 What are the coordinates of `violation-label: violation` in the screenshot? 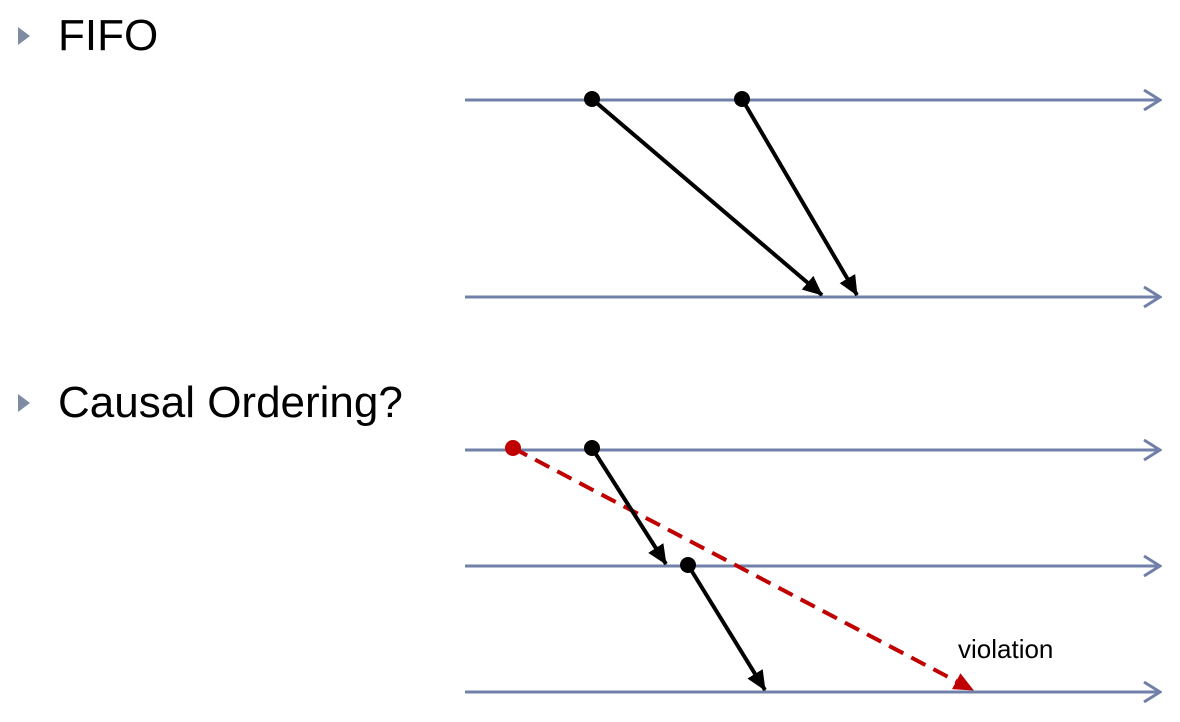 It's located at (1005, 649).